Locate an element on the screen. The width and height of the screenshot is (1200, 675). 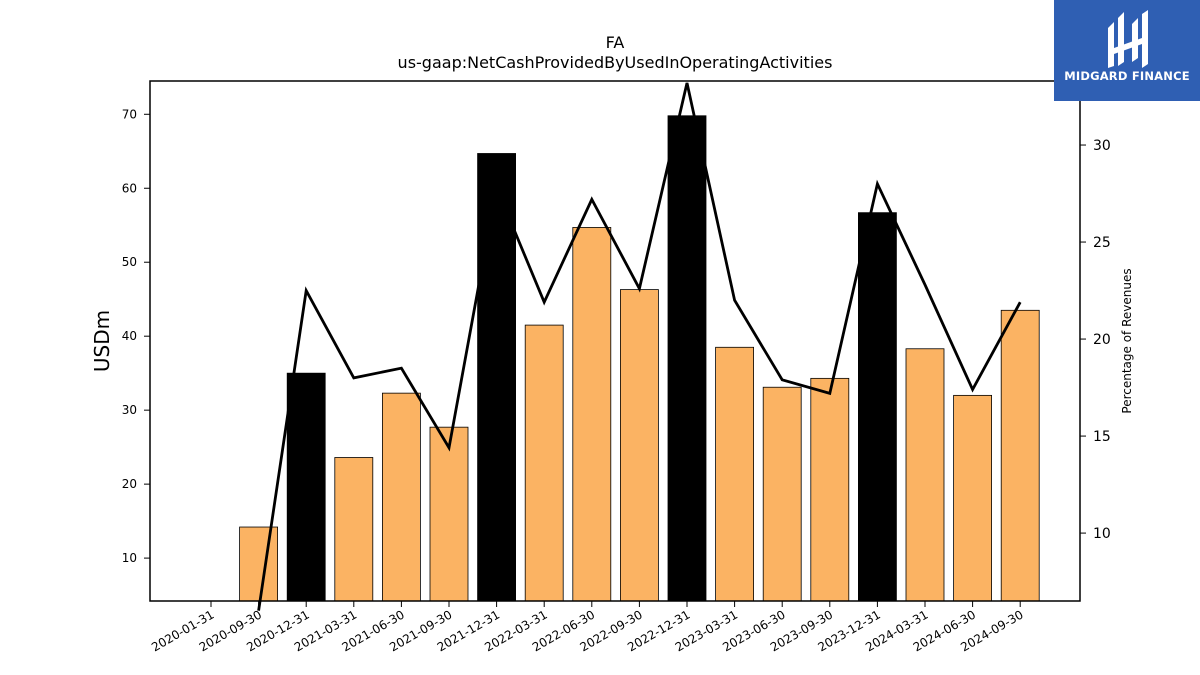
y-tick-label: 20 is located at coordinates (129, 484).